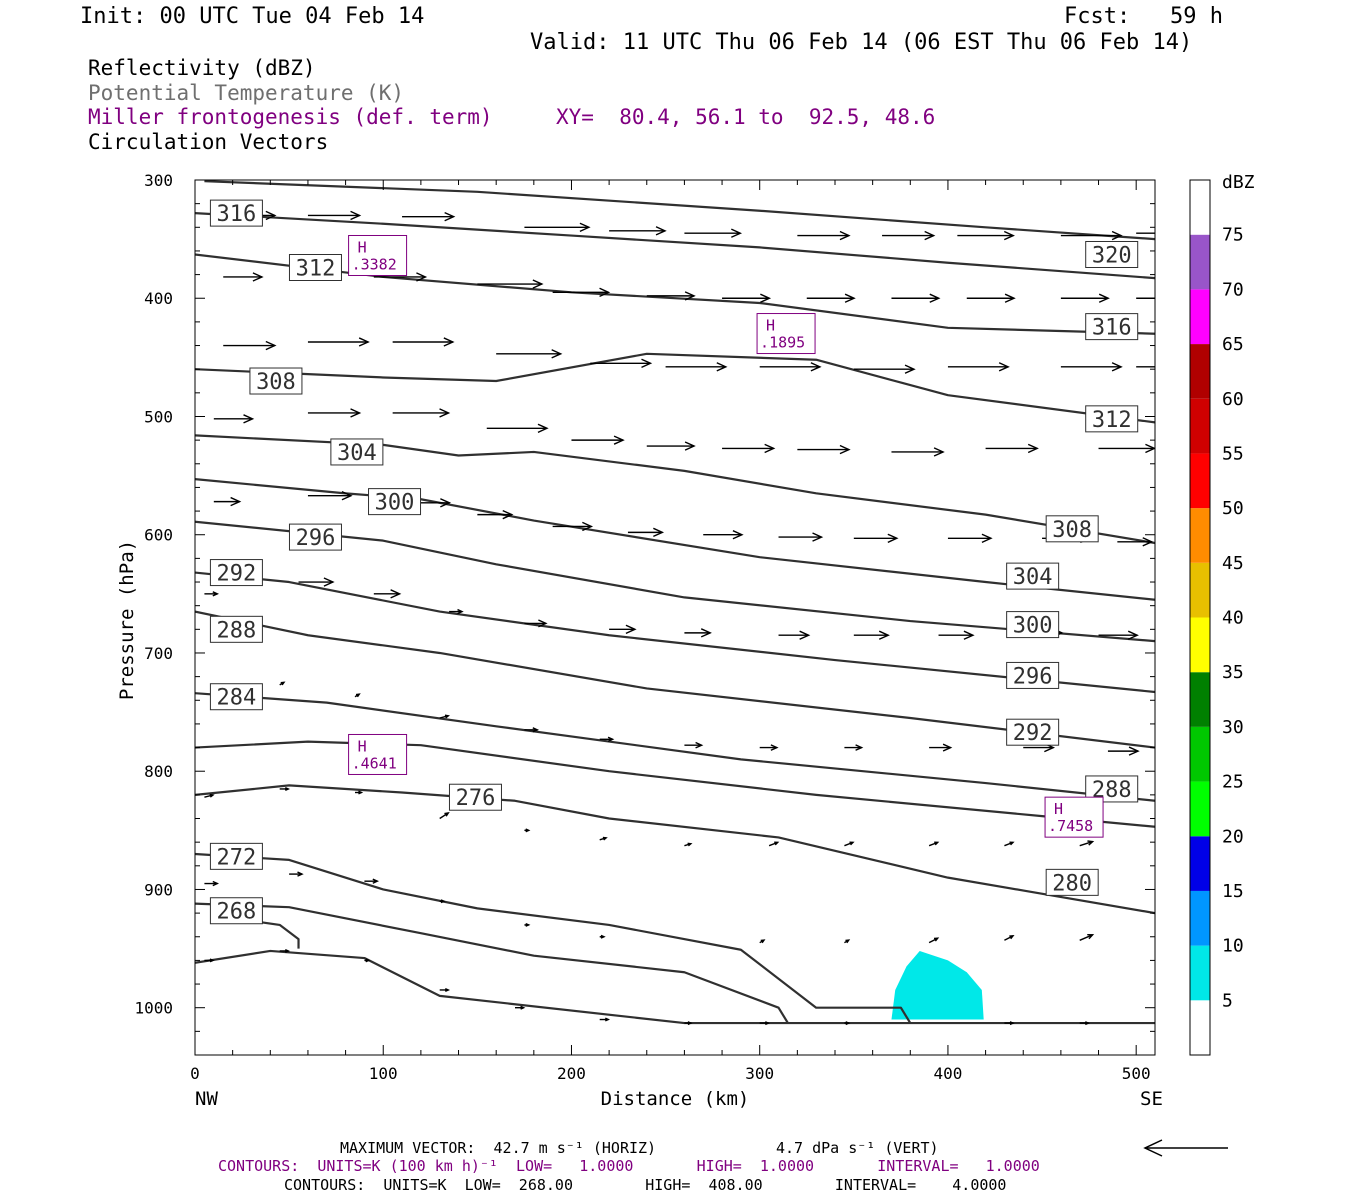 Image resolution: width=1350 pixels, height=1200 pixels. I want to click on colorbar-level-label: 5, so click(1227, 1000).